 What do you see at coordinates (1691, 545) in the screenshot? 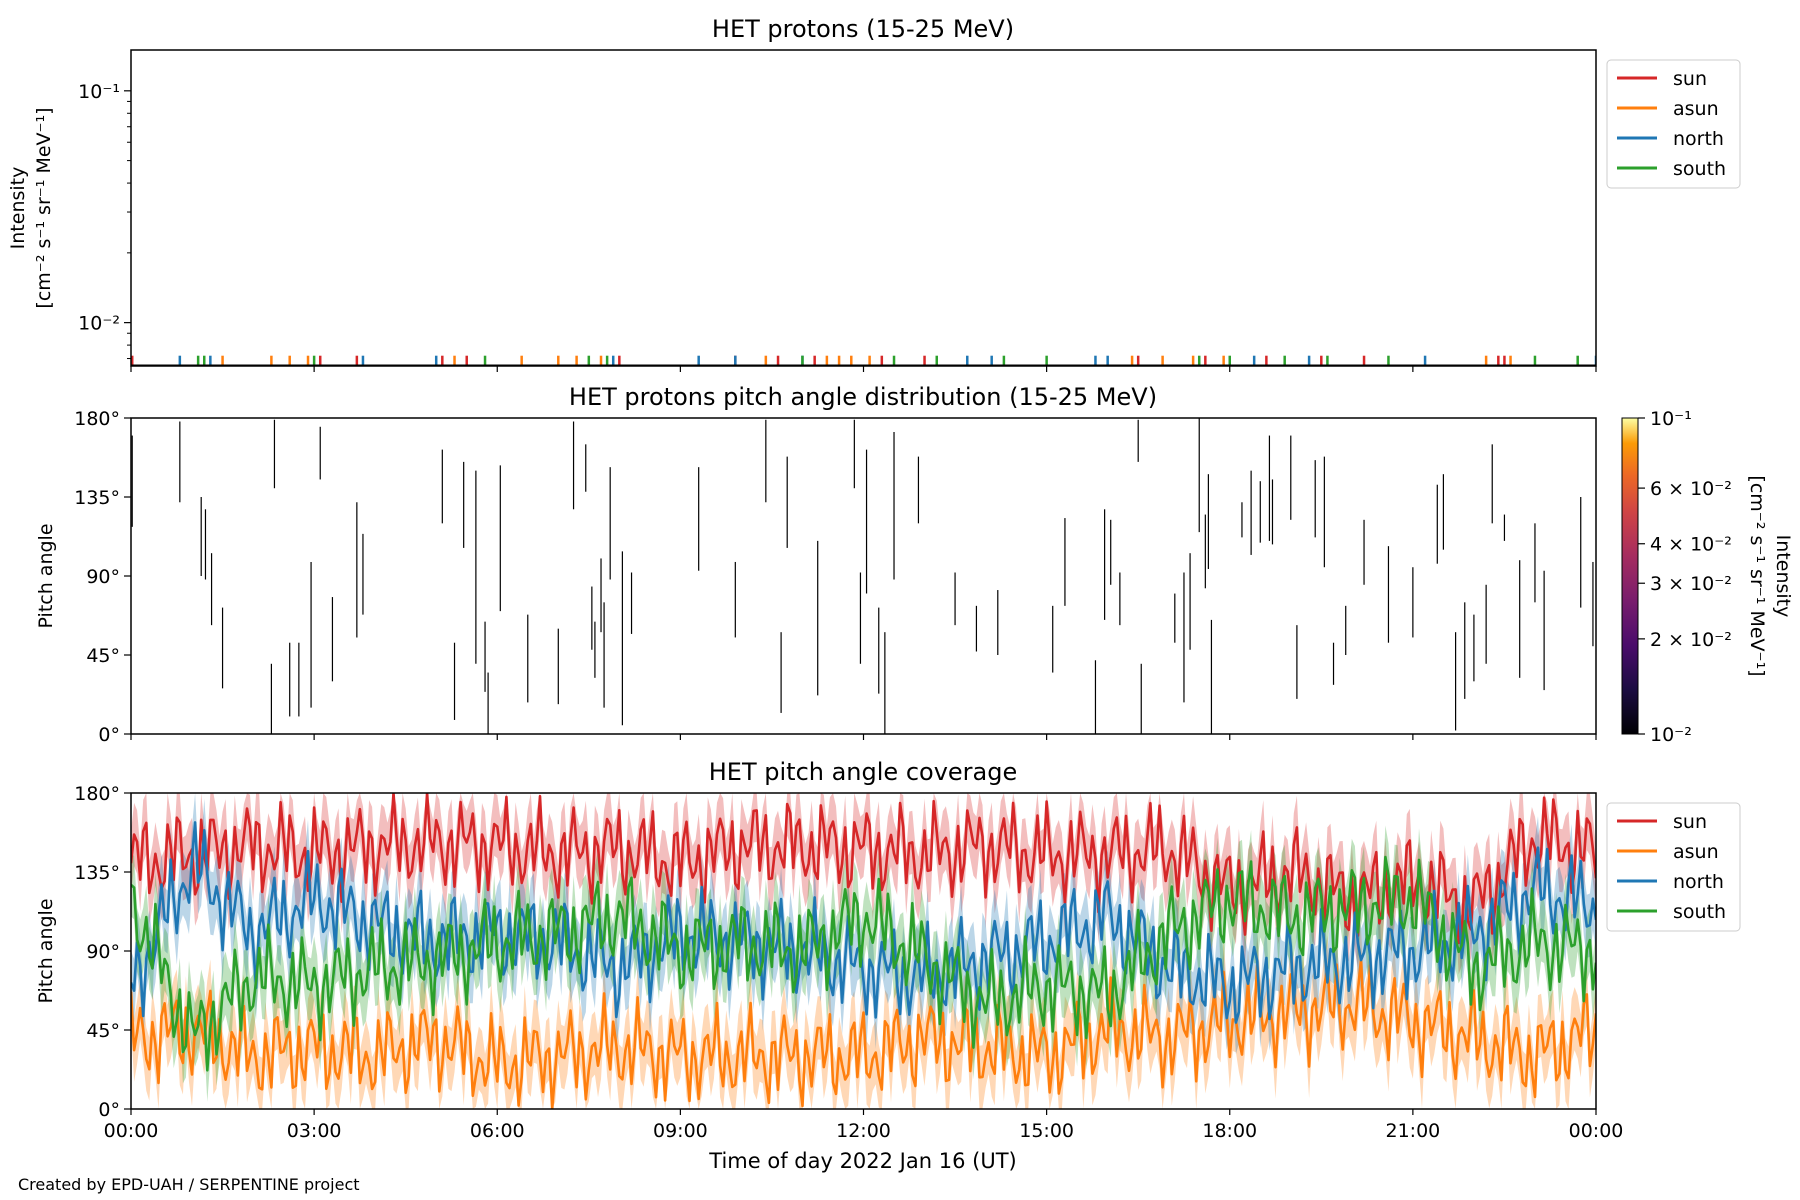
I see `colorbar-tick-label: 4 × 10⁻²` at bounding box center [1691, 545].